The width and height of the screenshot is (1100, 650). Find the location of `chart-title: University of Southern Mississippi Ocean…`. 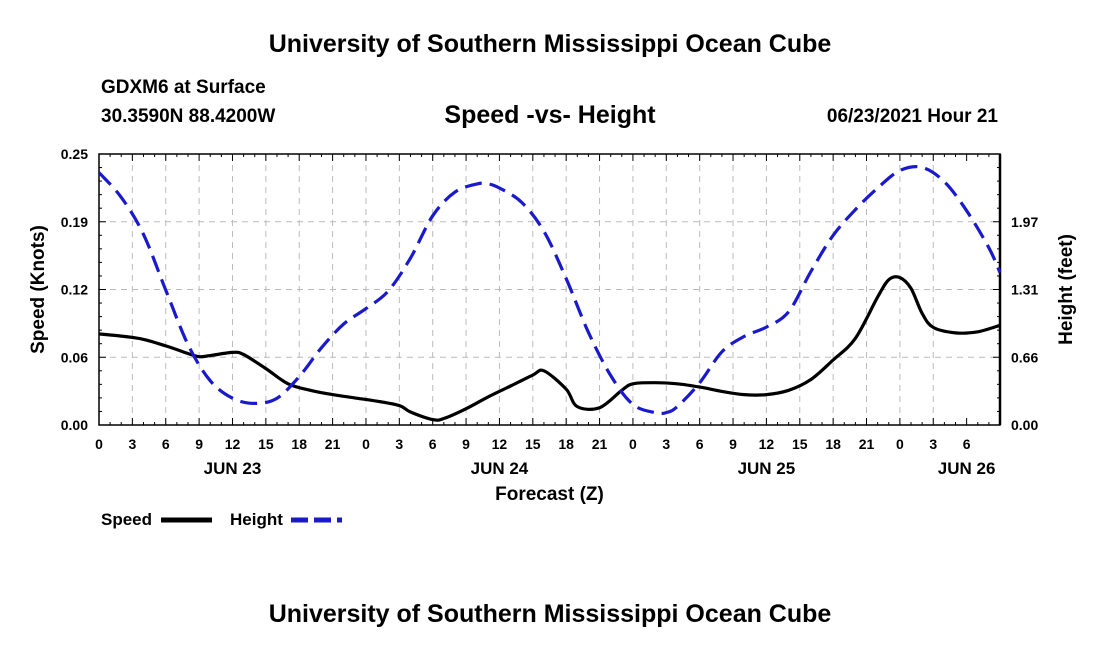

chart-title: University of Southern Mississippi Ocean… is located at coordinates (550, 44).